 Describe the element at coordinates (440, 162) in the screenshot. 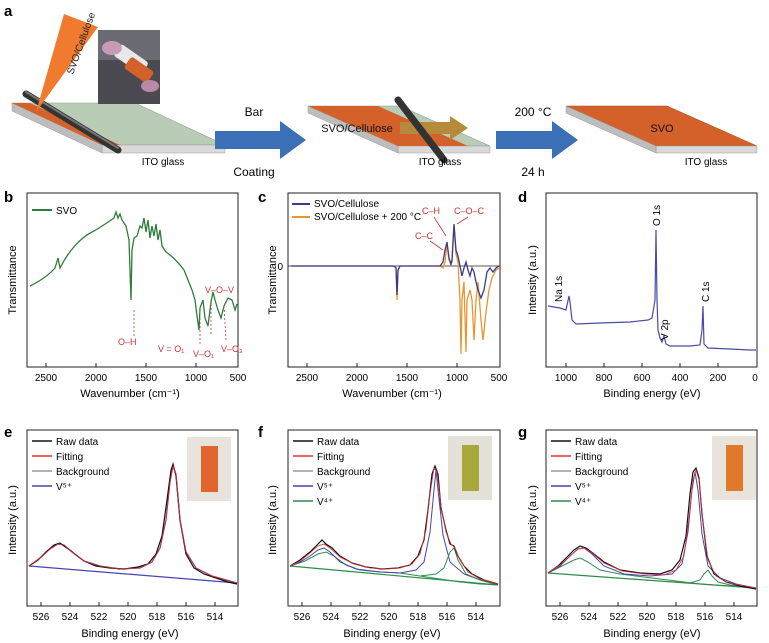

I see `slab-2-label: ITO glass` at that location.